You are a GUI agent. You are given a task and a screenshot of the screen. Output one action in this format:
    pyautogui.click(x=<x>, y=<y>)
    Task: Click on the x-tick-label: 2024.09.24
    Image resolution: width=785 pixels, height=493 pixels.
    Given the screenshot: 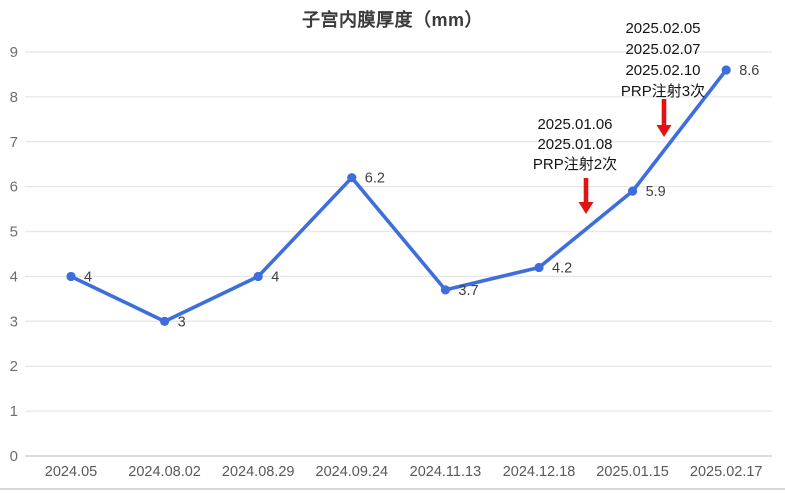 What is the action you would take?
    pyautogui.click(x=352, y=472)
    